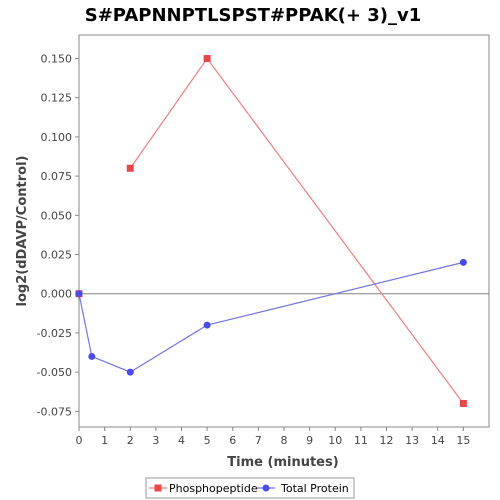 The height and width of the screenshot is (500, 500). I want to click on x-tick-label: 5, so click(207, 440).